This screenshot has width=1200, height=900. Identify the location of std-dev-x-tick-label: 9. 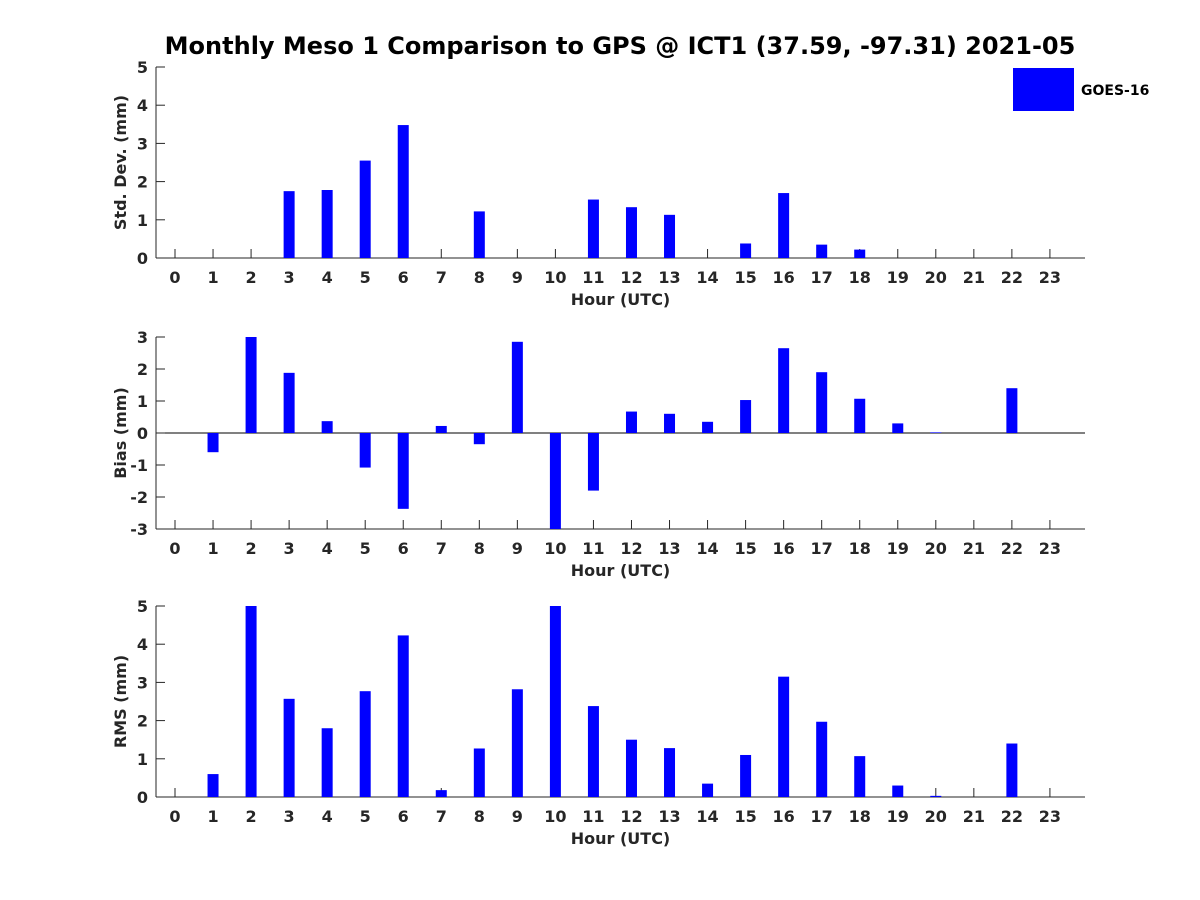
(517, 277).